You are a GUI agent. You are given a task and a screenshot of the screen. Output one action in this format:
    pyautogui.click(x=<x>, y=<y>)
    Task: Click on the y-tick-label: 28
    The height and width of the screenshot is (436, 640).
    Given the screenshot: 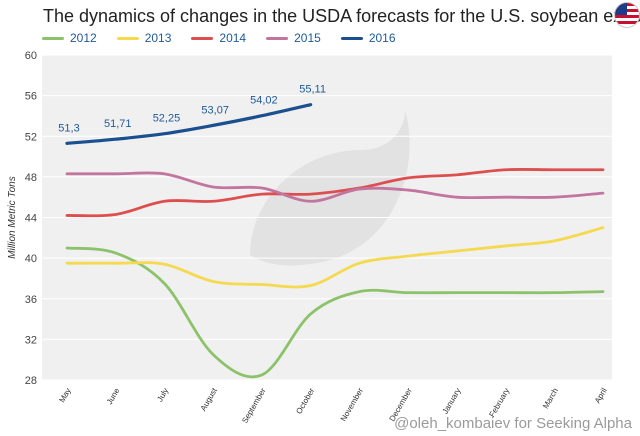 What is the action you would take?
    pyautogui.click(x=31, y=381)
    